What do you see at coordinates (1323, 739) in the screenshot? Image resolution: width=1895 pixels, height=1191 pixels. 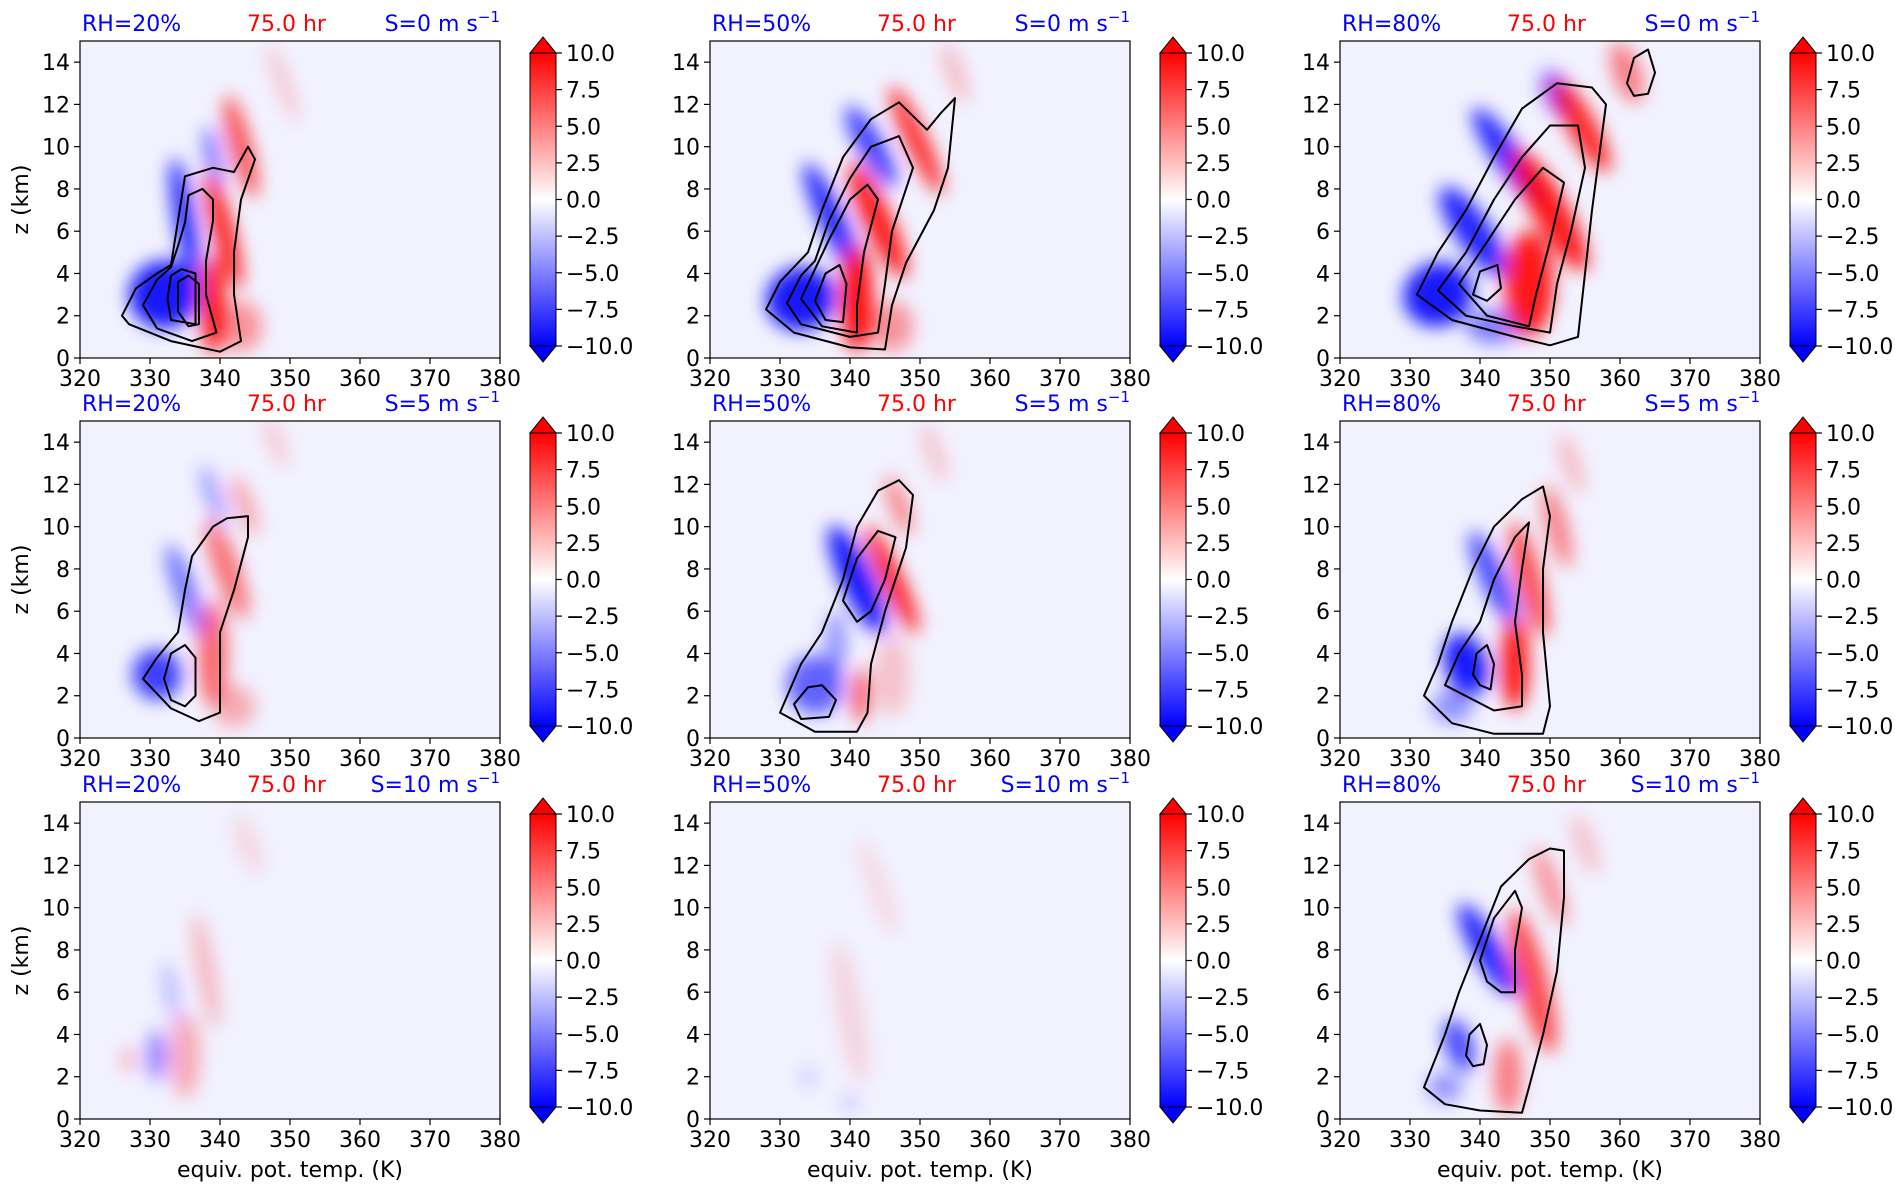 I see `y-tick-label: 0` at bounding box center [1323, 739].